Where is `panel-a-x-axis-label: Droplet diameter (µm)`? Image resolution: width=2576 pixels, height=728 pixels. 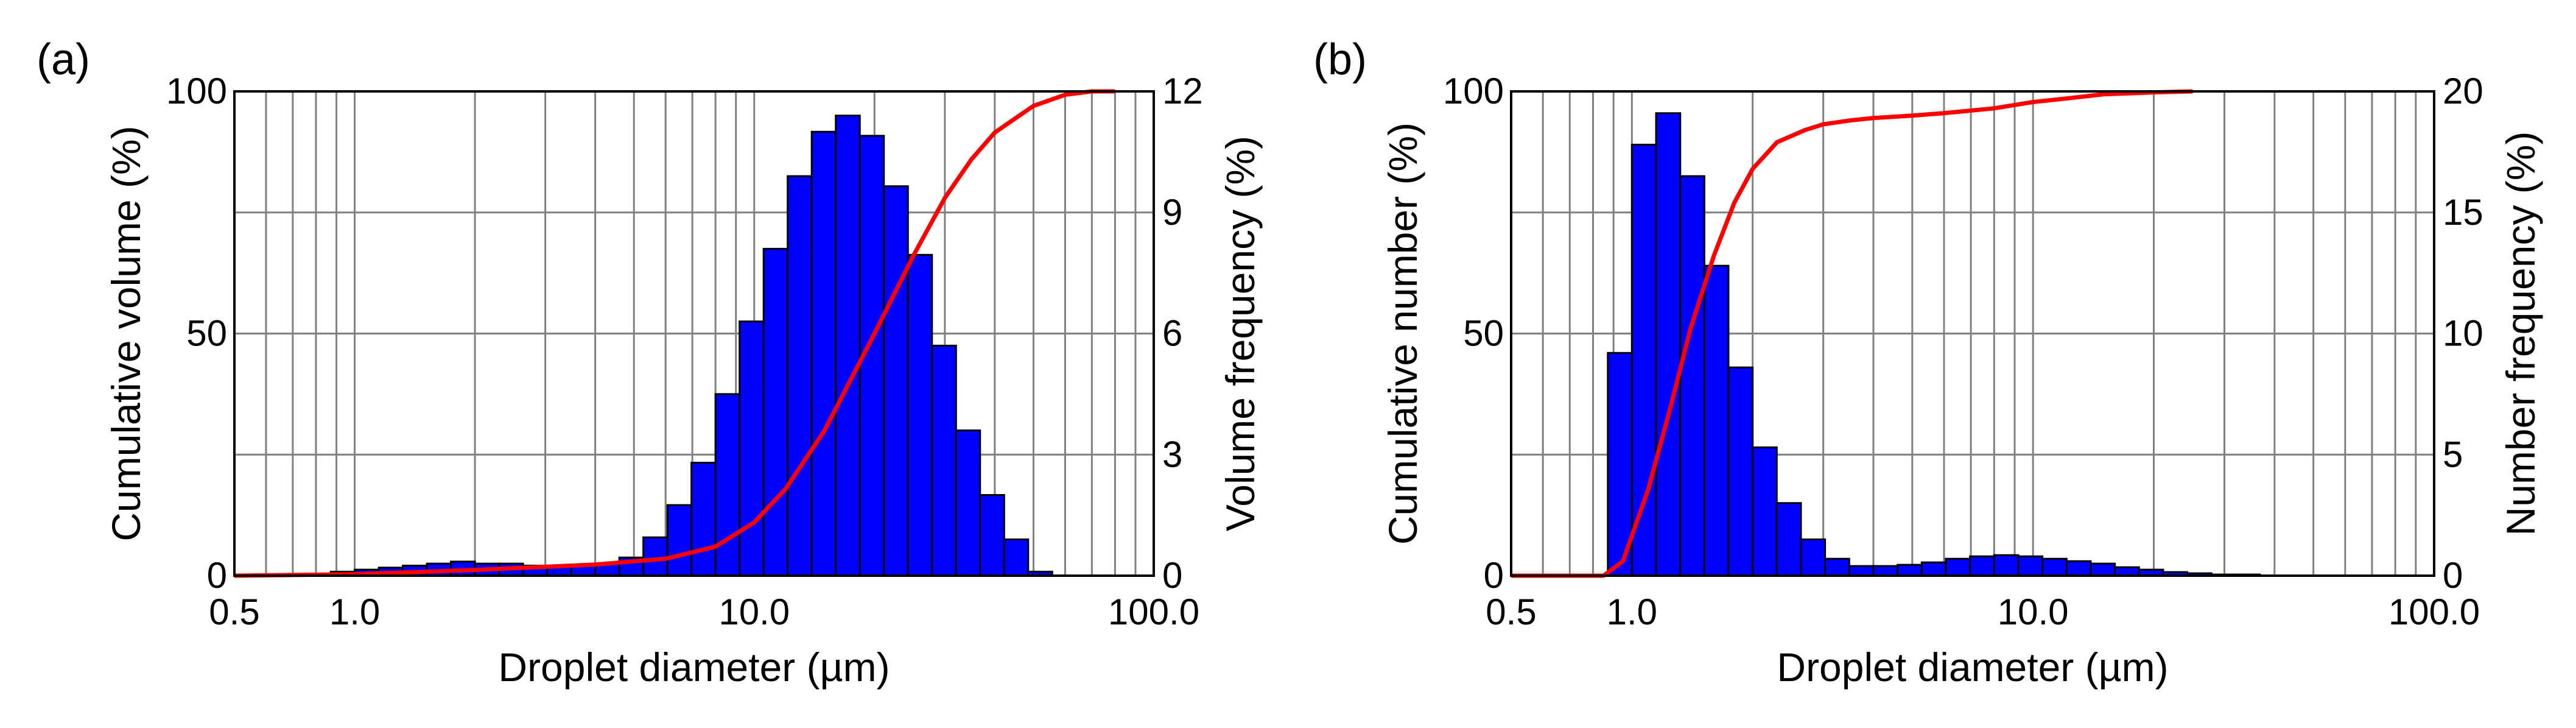 panel-a-x-axis-label: Droplet diameter (µm) is located at coordinates (694, 667).